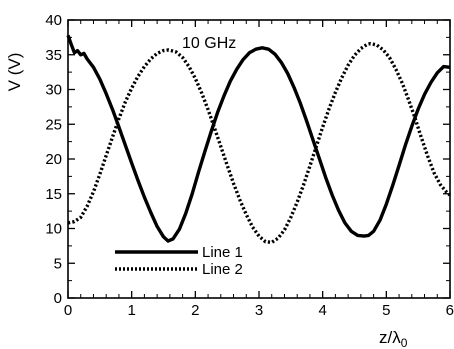 The height and width of the screenshot is (349, 454). I want to click on x-tick-label: 2, so click(195, 310).